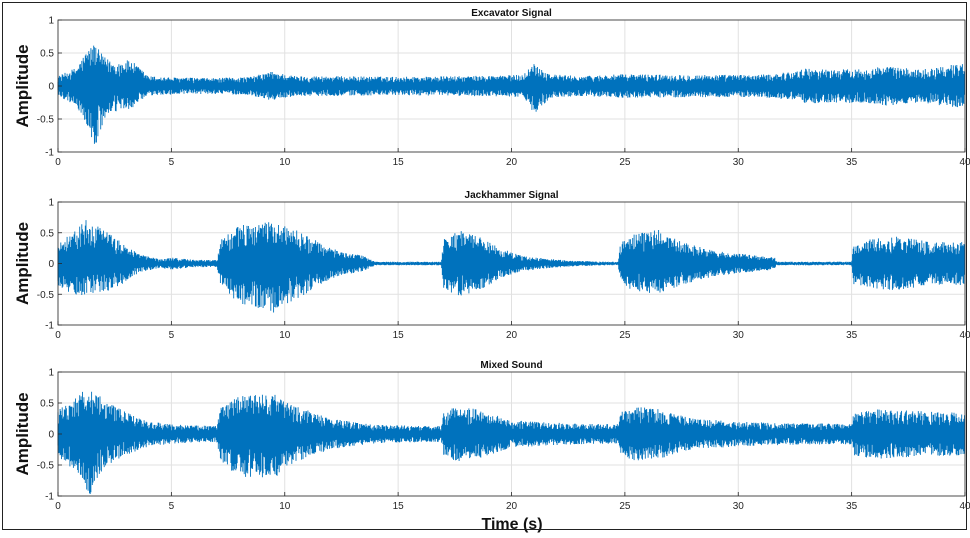  Describe the element at coordinates (511, 524) in the screenshot. I see `x-axis-label: Time (s)` at that location.